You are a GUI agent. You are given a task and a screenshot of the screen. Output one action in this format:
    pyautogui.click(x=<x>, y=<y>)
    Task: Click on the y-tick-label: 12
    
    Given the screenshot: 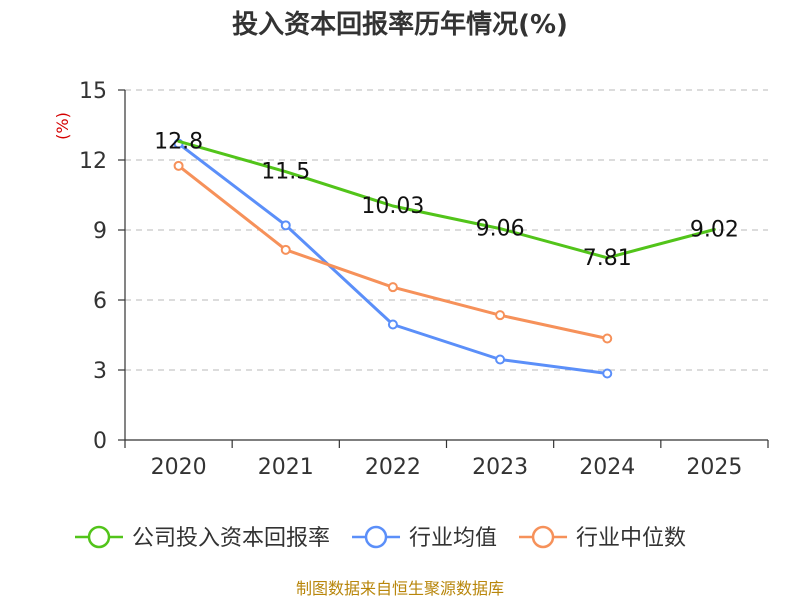 What is the action you would take?
    pyautogui.click(x=93, y=161)
    